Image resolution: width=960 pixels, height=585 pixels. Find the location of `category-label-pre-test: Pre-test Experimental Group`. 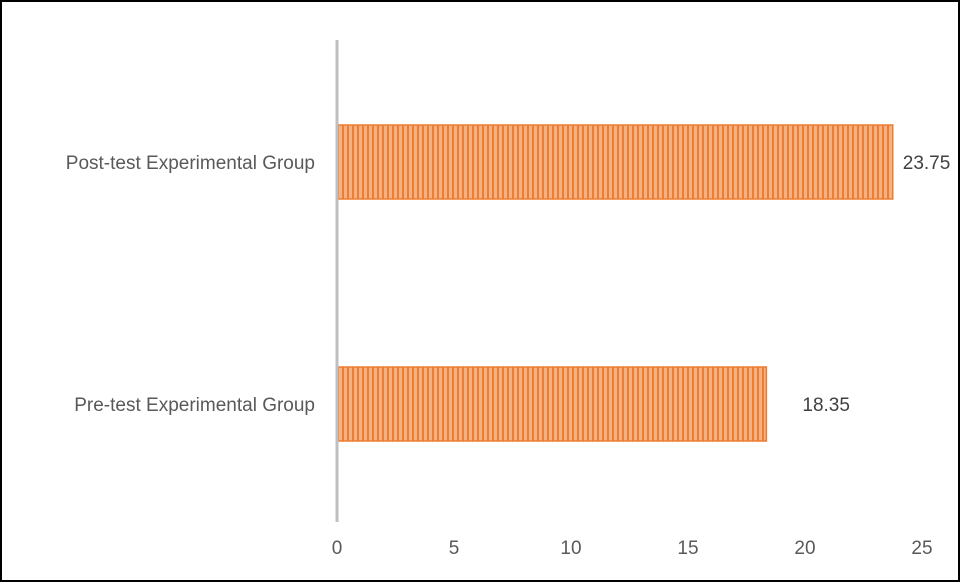

category-label-pre-test: Pre-test Experimental Group is located at coordinates (194, 405).